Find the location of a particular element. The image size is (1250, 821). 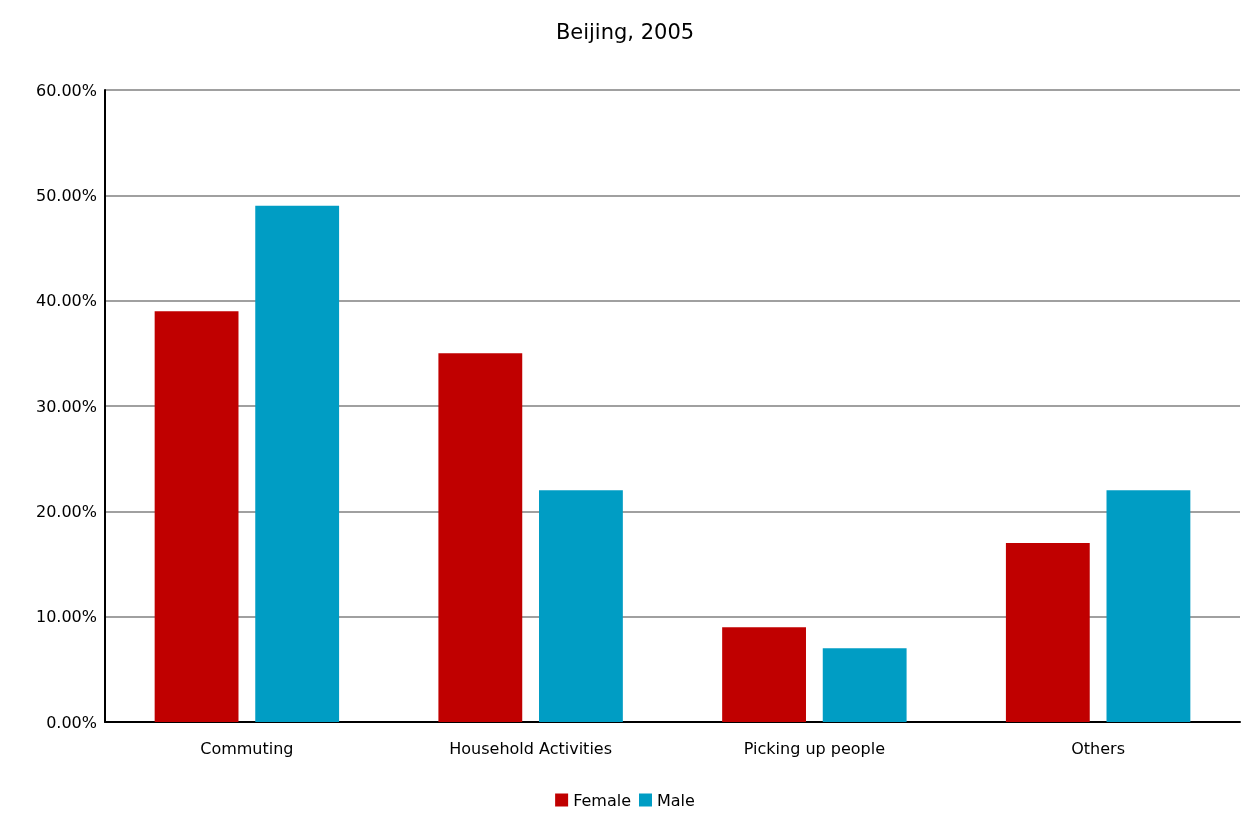

y-tick-label: 0.00% is located at coordinates (71, 722).